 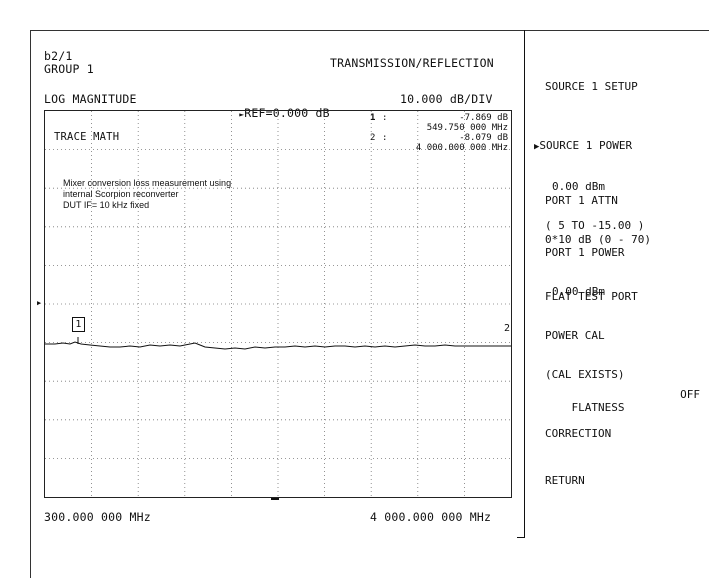 What do you see at coordinates (439, 118) in the screenshot?
I see `marker-1-row: 1 : -7.869 dB` at bounding box center [439, 118].